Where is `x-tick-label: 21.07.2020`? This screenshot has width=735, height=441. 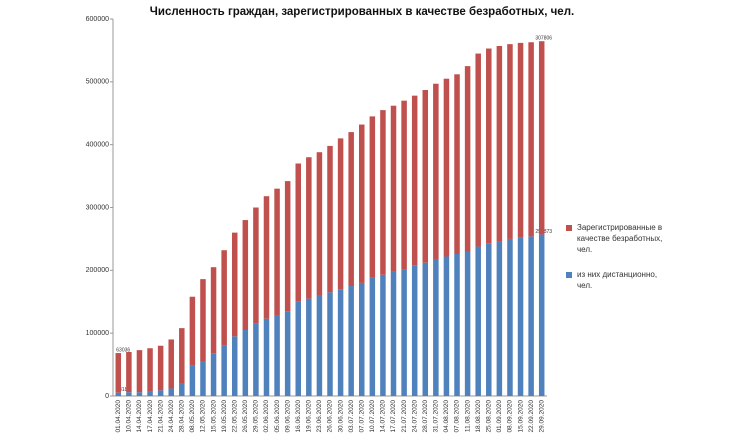 x-tick-label: 21.07.2020 is located at coordinates (404, 416).